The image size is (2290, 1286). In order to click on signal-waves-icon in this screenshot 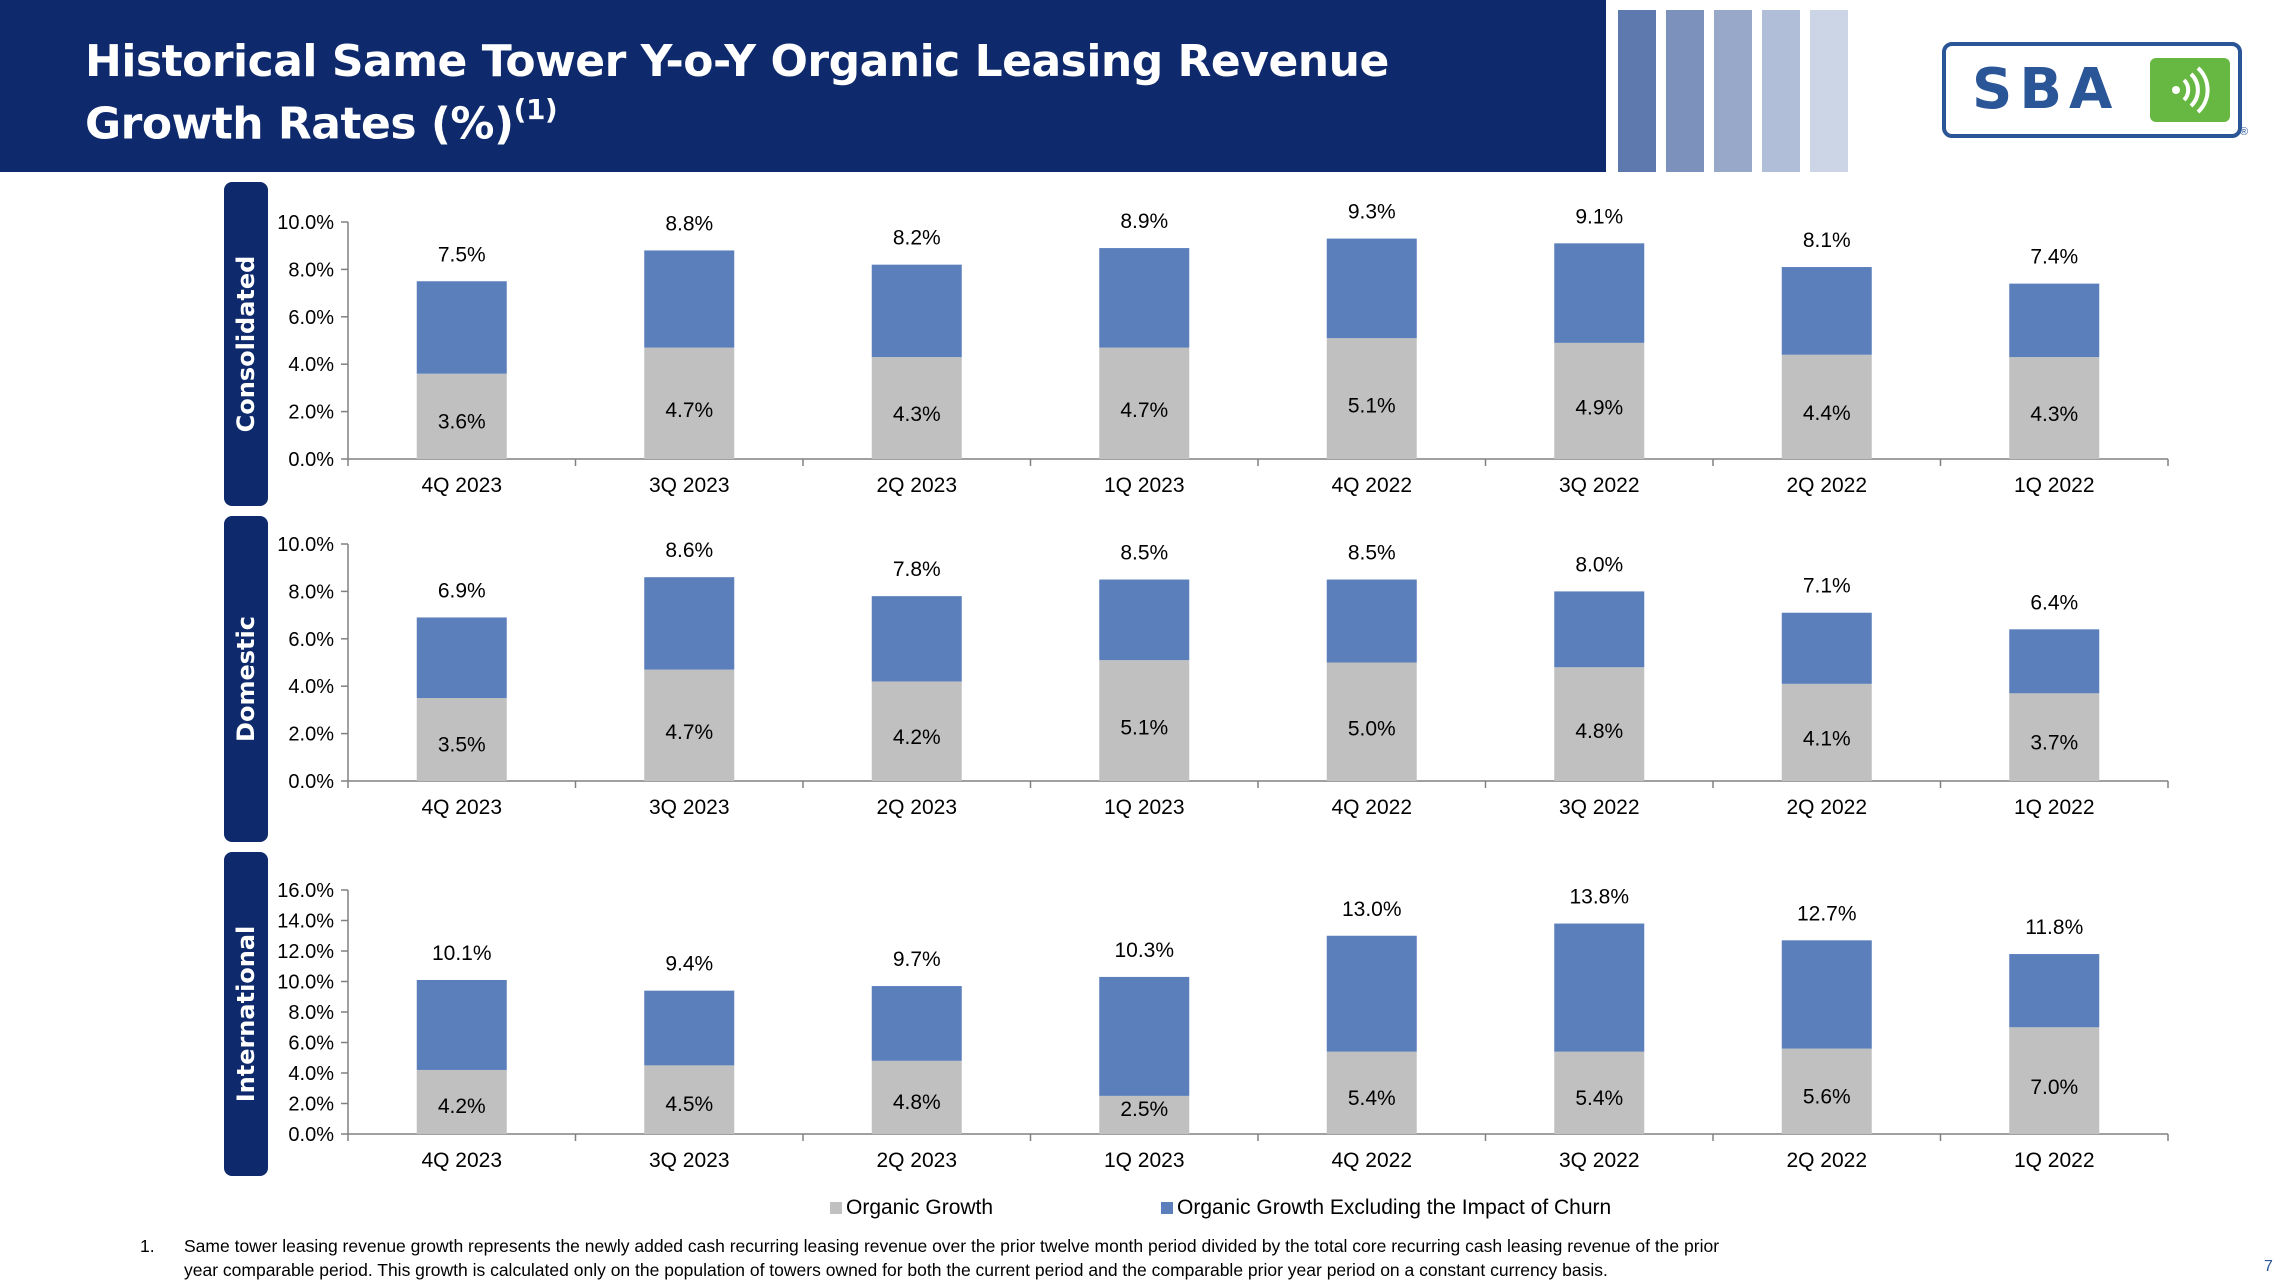, I will do `click(2190, 90)`.